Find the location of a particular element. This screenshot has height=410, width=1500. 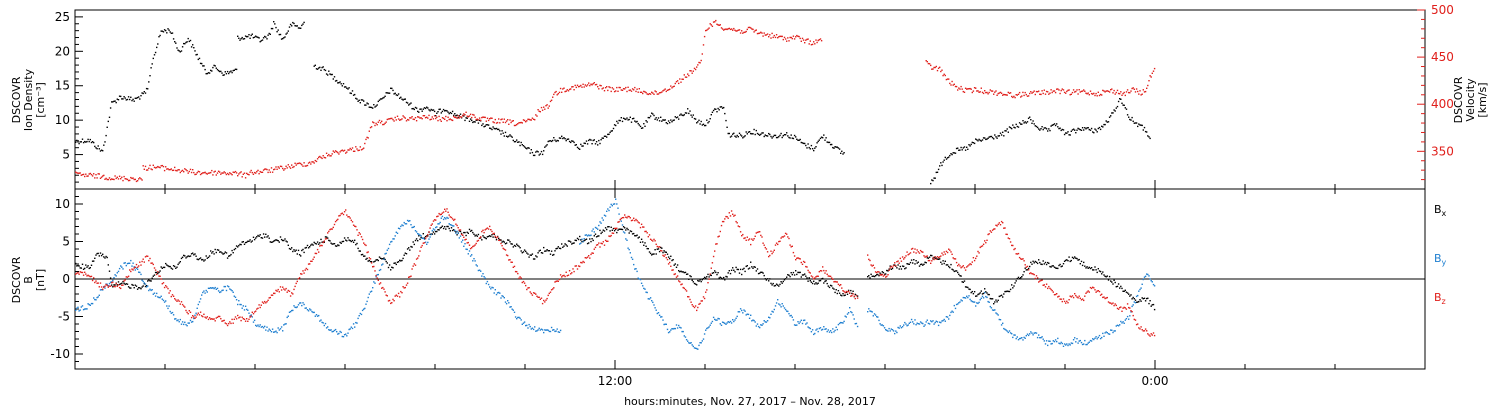

density-tick-label: 5 is located at coordinates (66, 155).